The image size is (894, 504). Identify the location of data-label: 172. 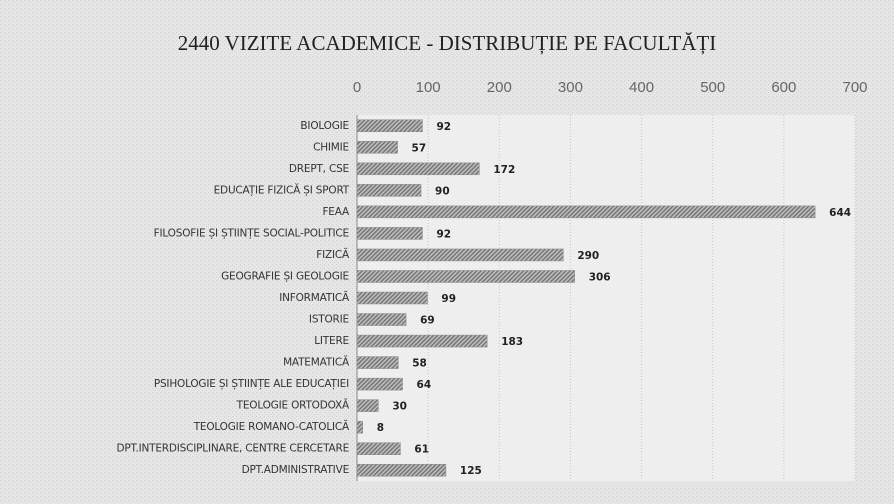
(504, 170).